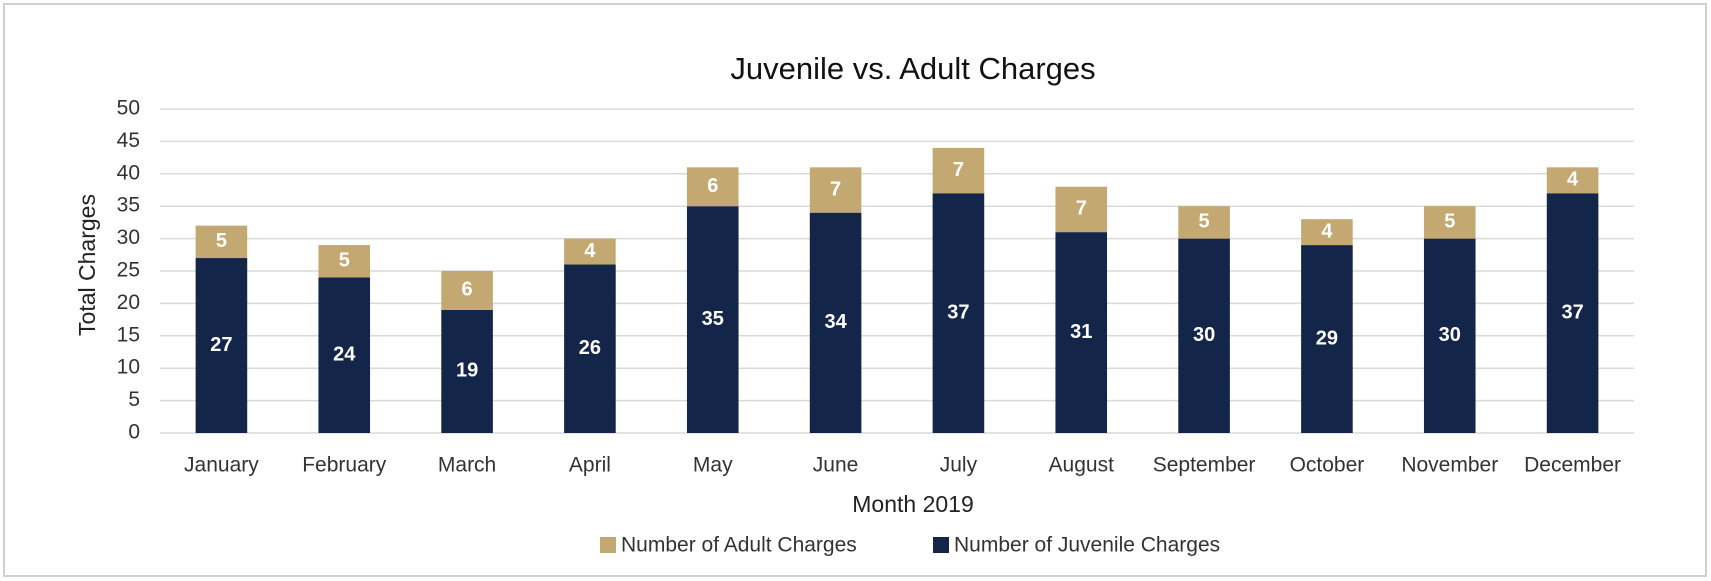 The width and height of the screenshot is (1711, 581). What do you see at coordinates (1082, 465) in the screenshot?
I see `x-tick-label: August` at bounding box center [1082, 465].